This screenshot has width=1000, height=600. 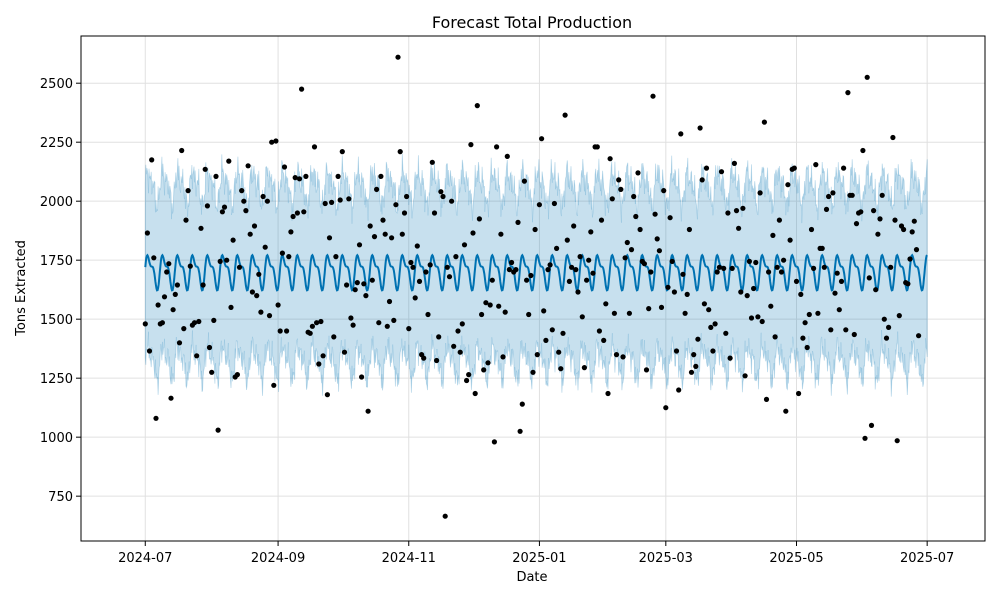 I want to click on chart-title: Forecast Total Production, so click(x=532, y=22).